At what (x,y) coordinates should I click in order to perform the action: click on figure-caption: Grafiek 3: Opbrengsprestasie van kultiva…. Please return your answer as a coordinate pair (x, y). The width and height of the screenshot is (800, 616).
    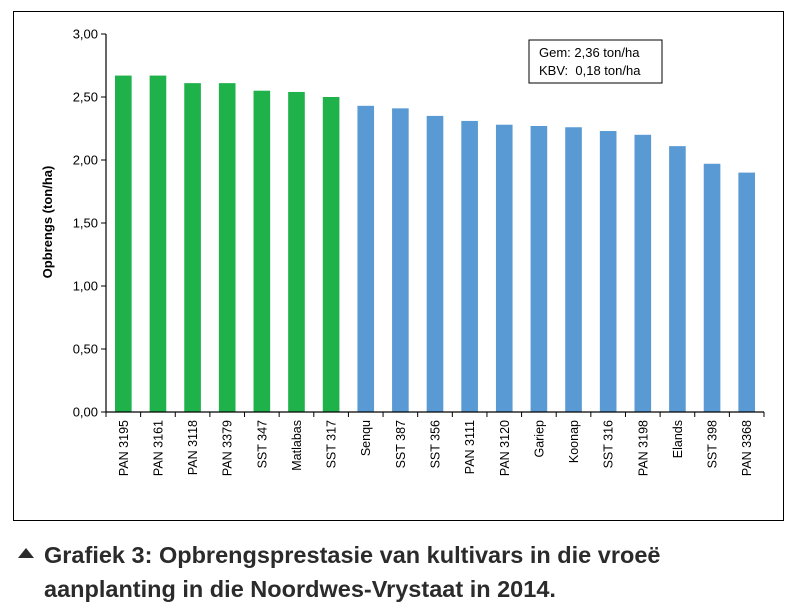
    Looking at the image, I should click on (403, 572).